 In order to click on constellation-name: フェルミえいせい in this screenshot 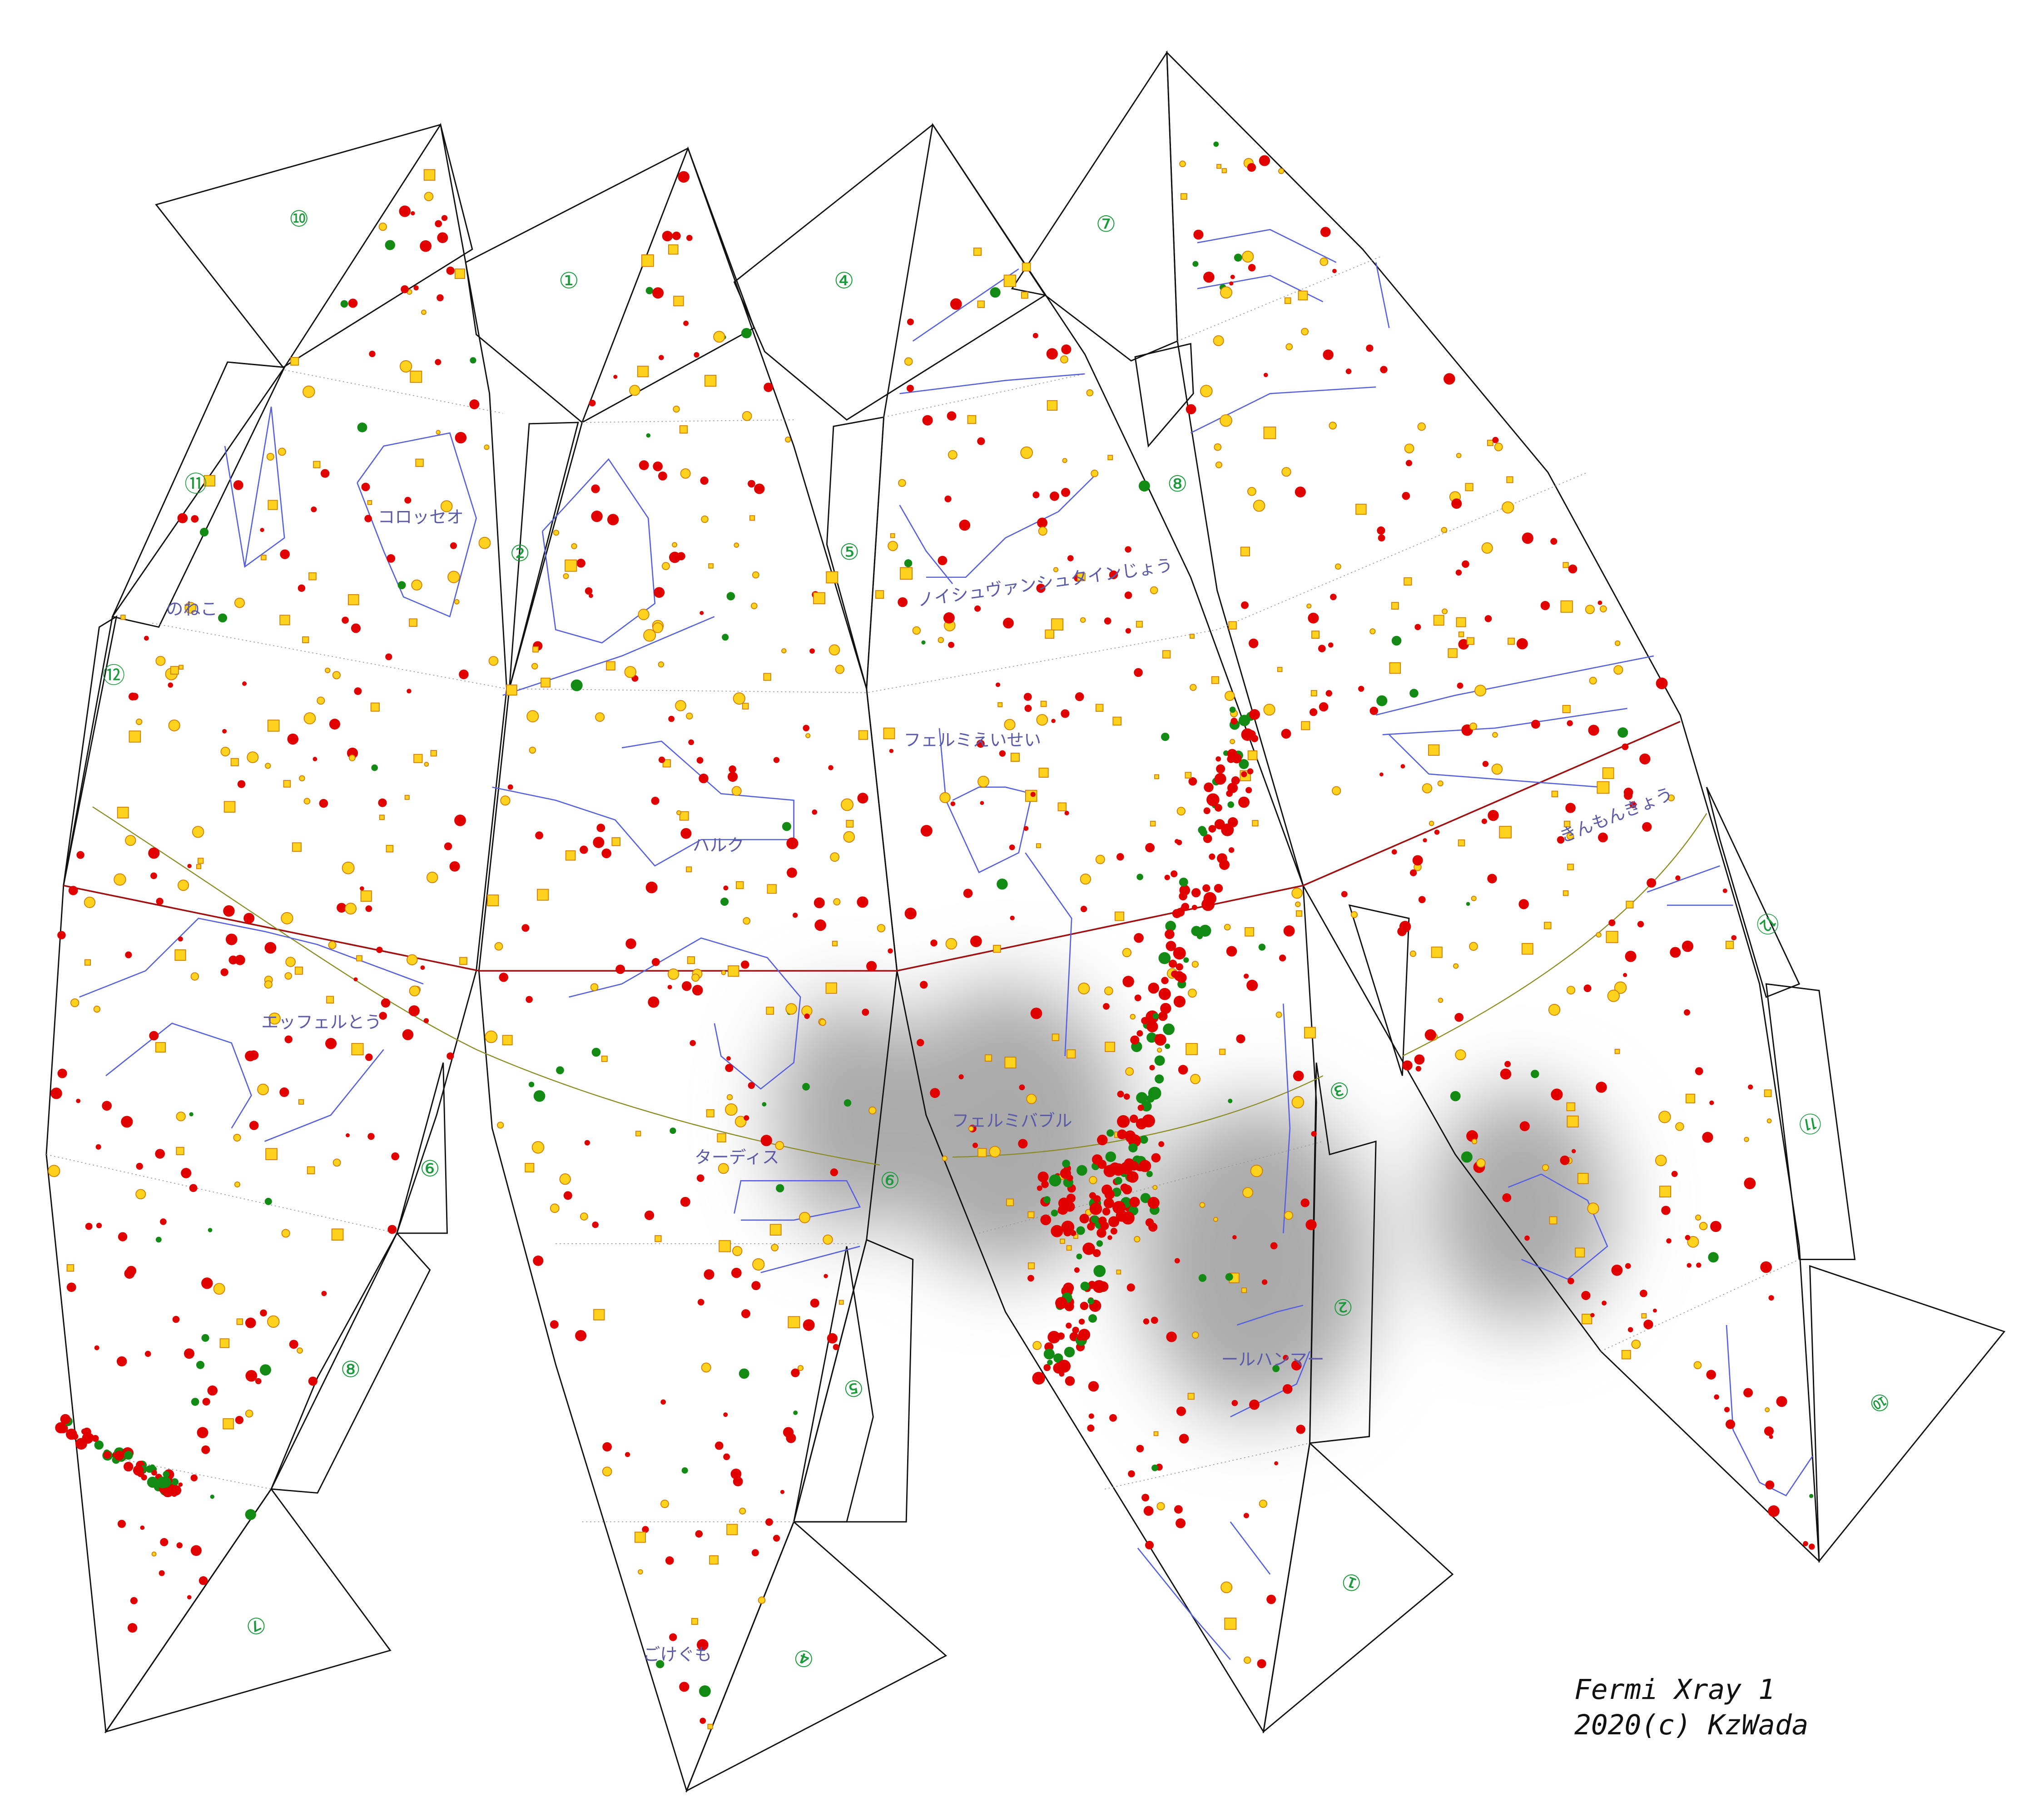, I will do `click(972, 740)`.